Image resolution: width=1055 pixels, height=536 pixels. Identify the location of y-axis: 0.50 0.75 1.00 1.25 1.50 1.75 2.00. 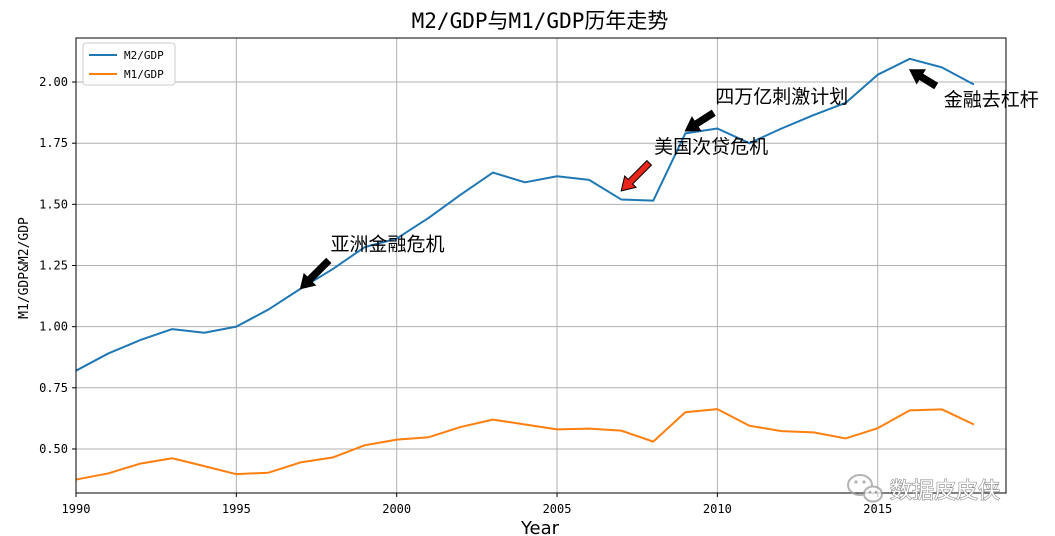
(57, 265).